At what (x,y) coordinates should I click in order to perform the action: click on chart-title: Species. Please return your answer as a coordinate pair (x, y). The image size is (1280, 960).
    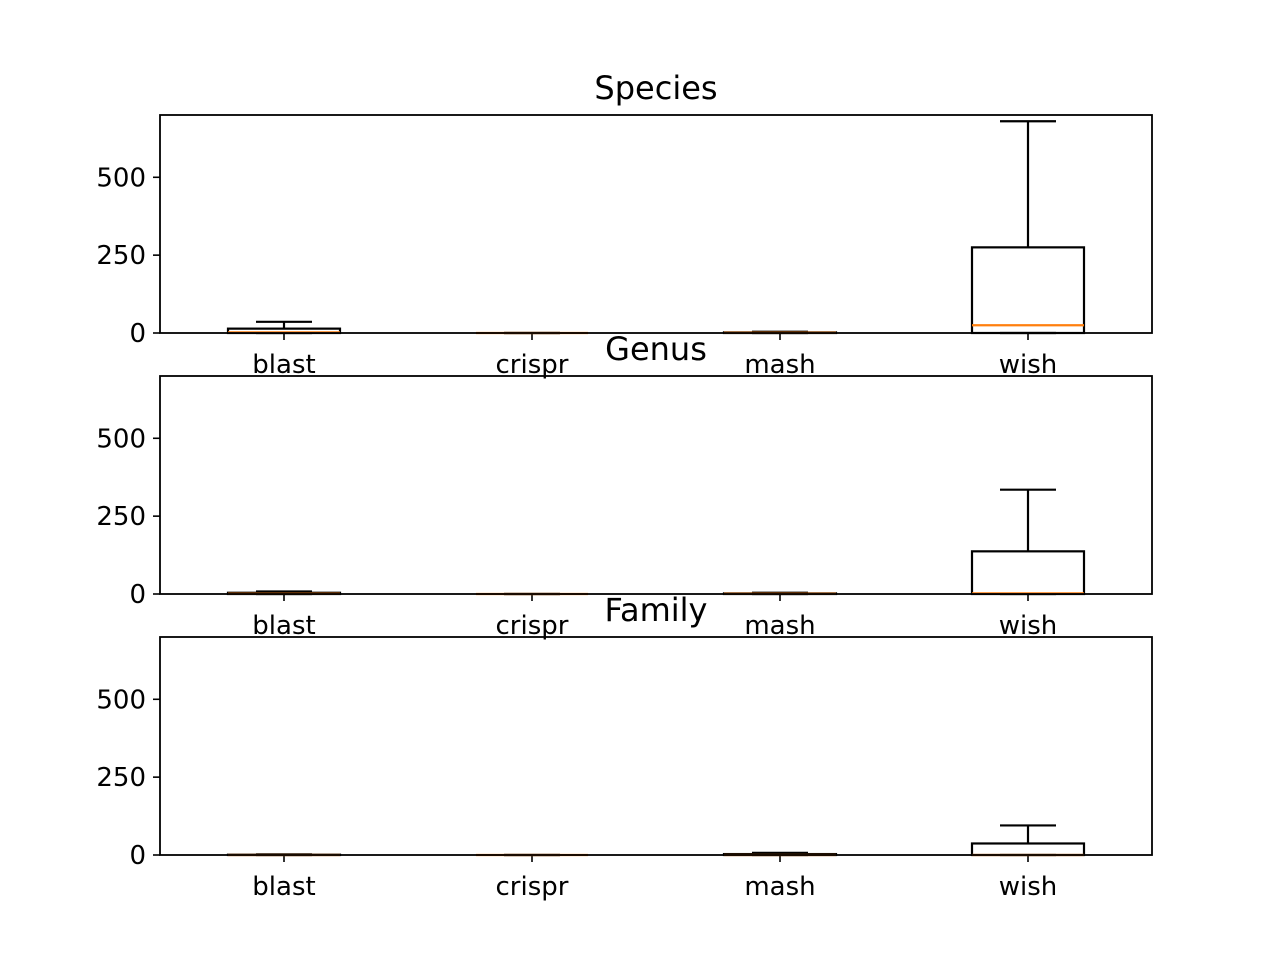
    Looking at the image, I should click on (655, 88).